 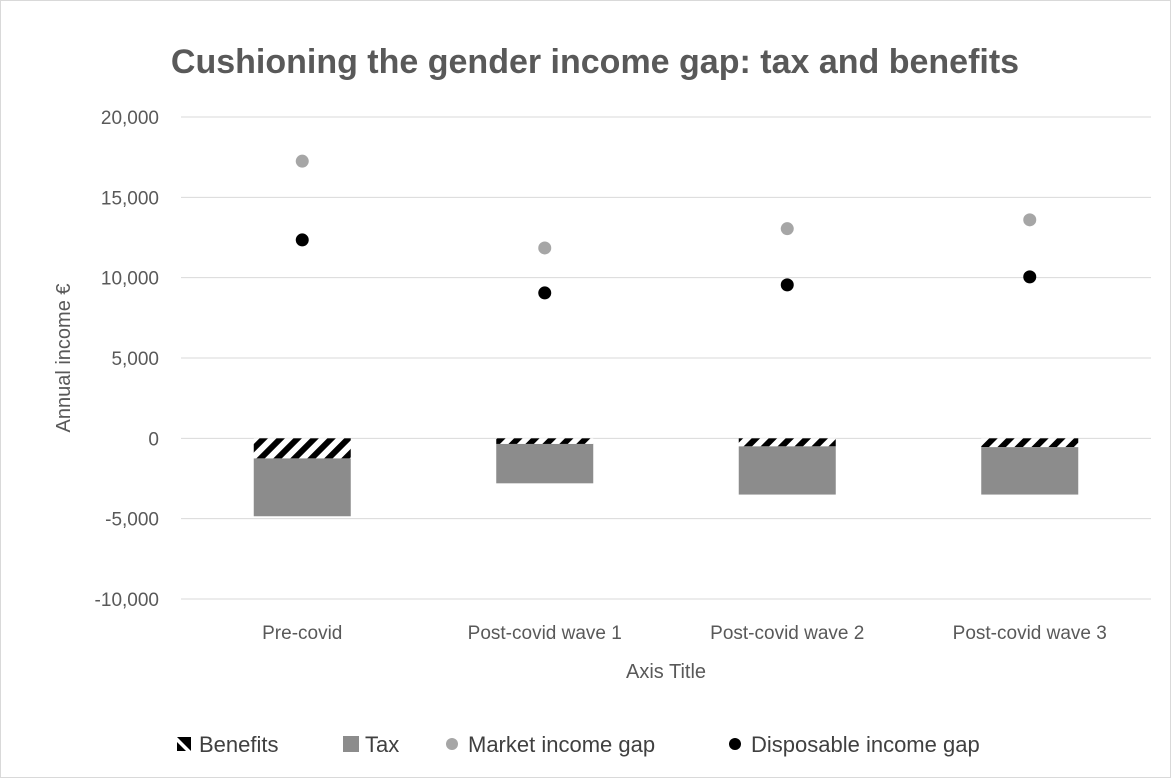 I want to click on legend-label: Market income gap, so click(x=561, y=744).